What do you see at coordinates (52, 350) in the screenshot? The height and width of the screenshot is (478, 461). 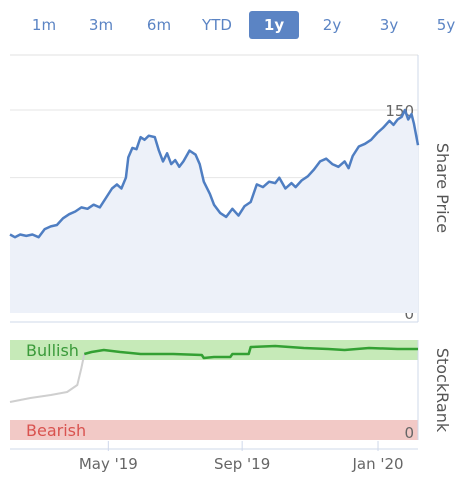 I see `bullish-label: Bullish` at bounding box center [52, 350].